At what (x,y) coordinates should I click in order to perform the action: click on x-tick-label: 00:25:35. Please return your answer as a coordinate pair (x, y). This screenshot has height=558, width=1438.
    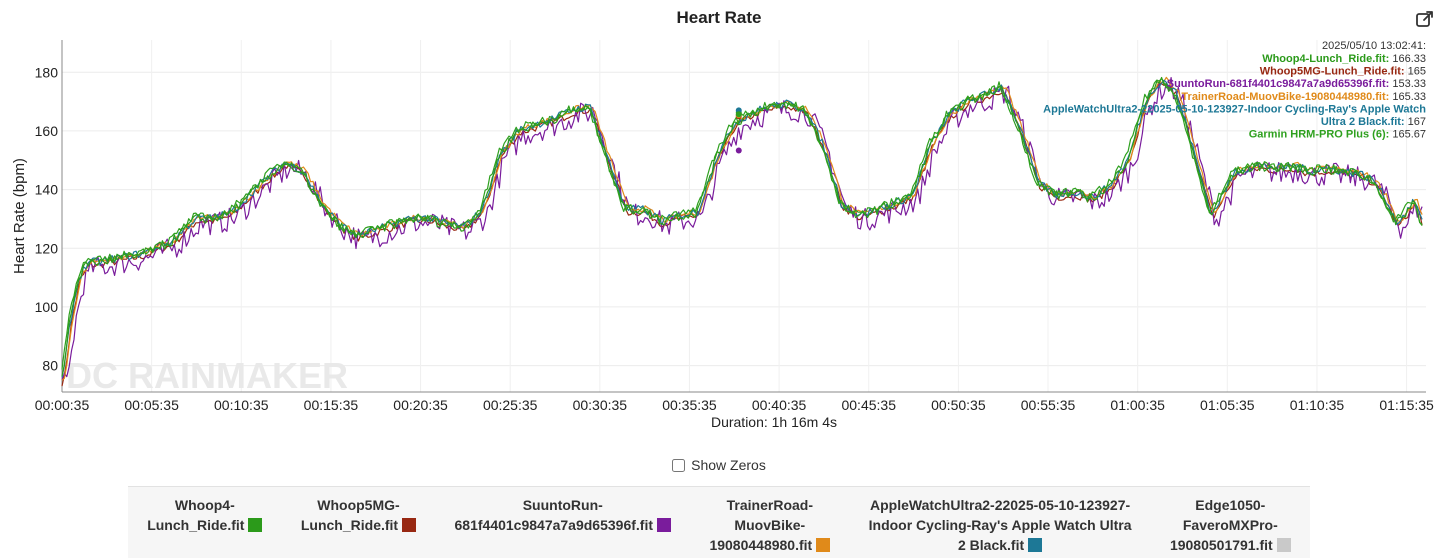
    Looking at the image, I should click on (510, 405).